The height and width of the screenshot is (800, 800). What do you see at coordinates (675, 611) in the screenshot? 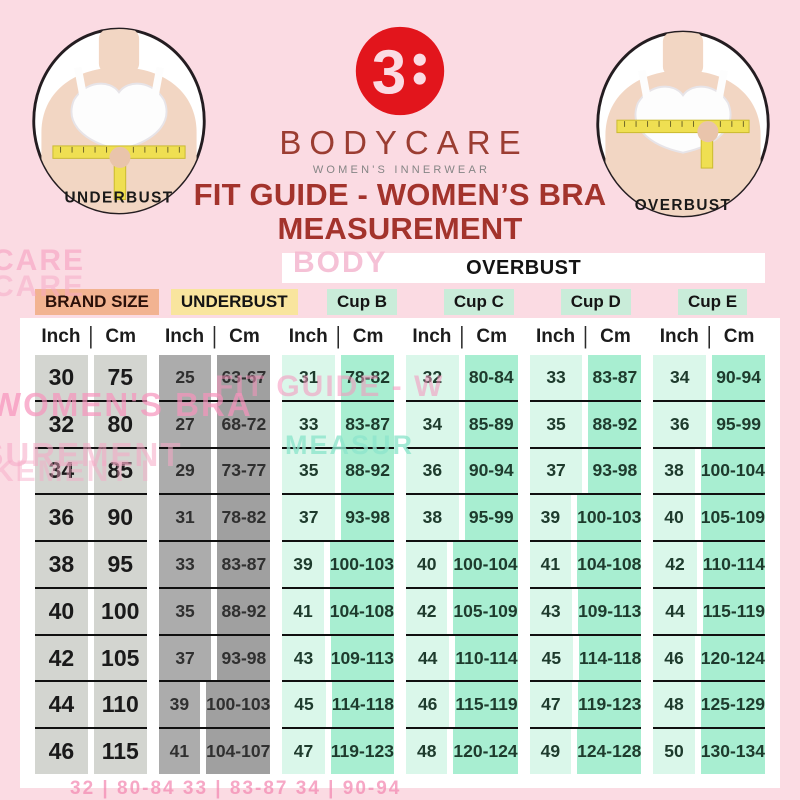
I see `cup_e-inch-value: 44` at bounding box center [675, 611].